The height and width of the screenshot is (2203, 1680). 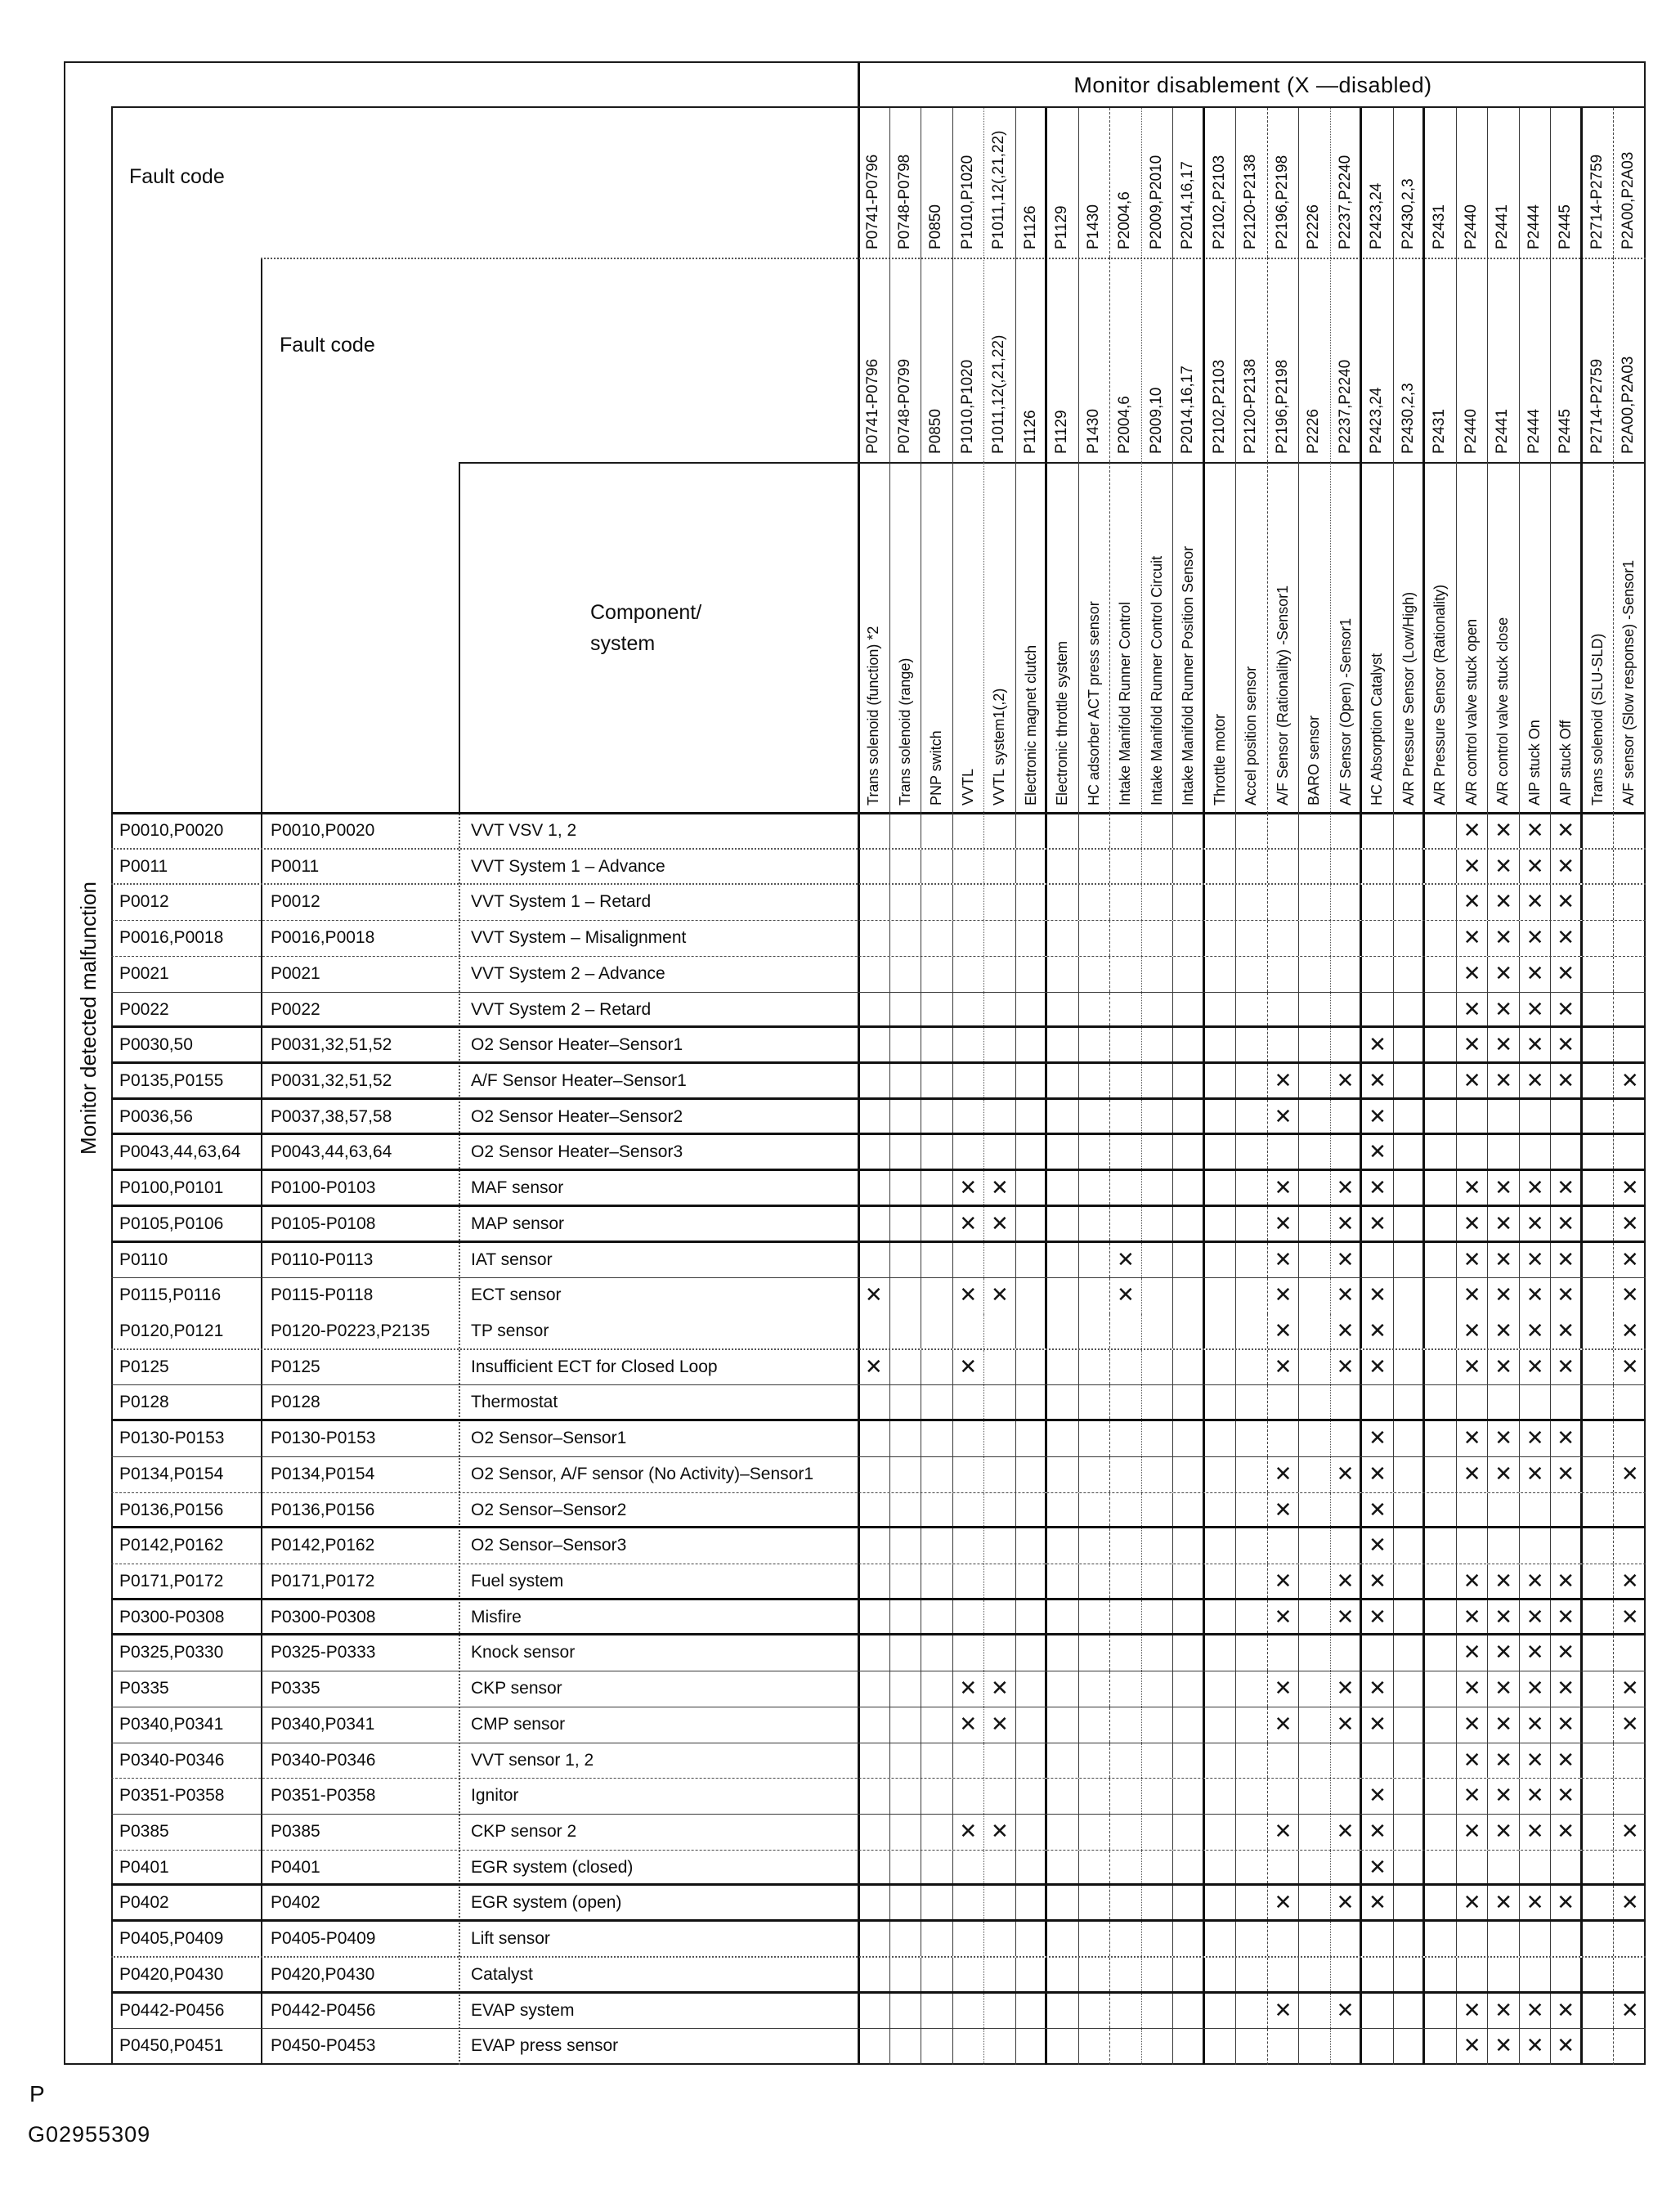 I want to click on col-header-component-8-text: HC adsorber ACT press sensor, so click(x=1093, y=703).